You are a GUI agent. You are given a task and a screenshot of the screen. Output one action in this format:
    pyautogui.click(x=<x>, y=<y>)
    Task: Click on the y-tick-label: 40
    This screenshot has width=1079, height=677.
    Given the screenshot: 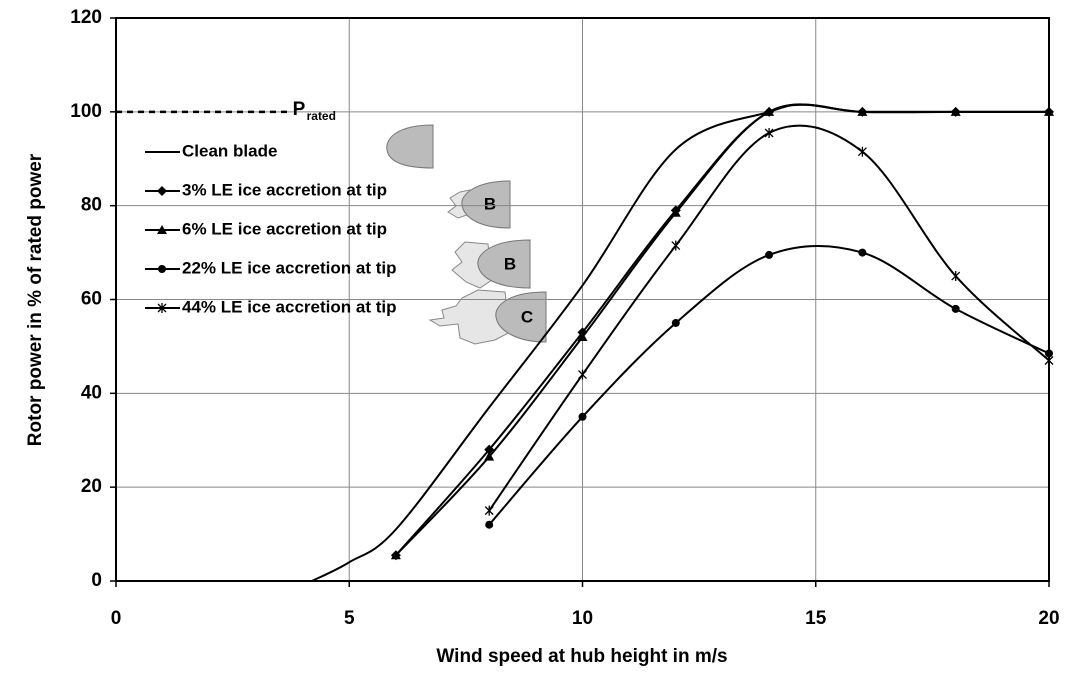 What is the action you would take?
    pyautogui.click(x=91, y=392)
    